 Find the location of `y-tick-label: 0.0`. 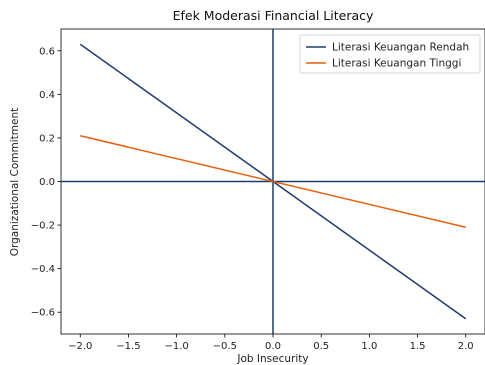

y-tick-label: 0.0 is located at coordinates (47, 182).